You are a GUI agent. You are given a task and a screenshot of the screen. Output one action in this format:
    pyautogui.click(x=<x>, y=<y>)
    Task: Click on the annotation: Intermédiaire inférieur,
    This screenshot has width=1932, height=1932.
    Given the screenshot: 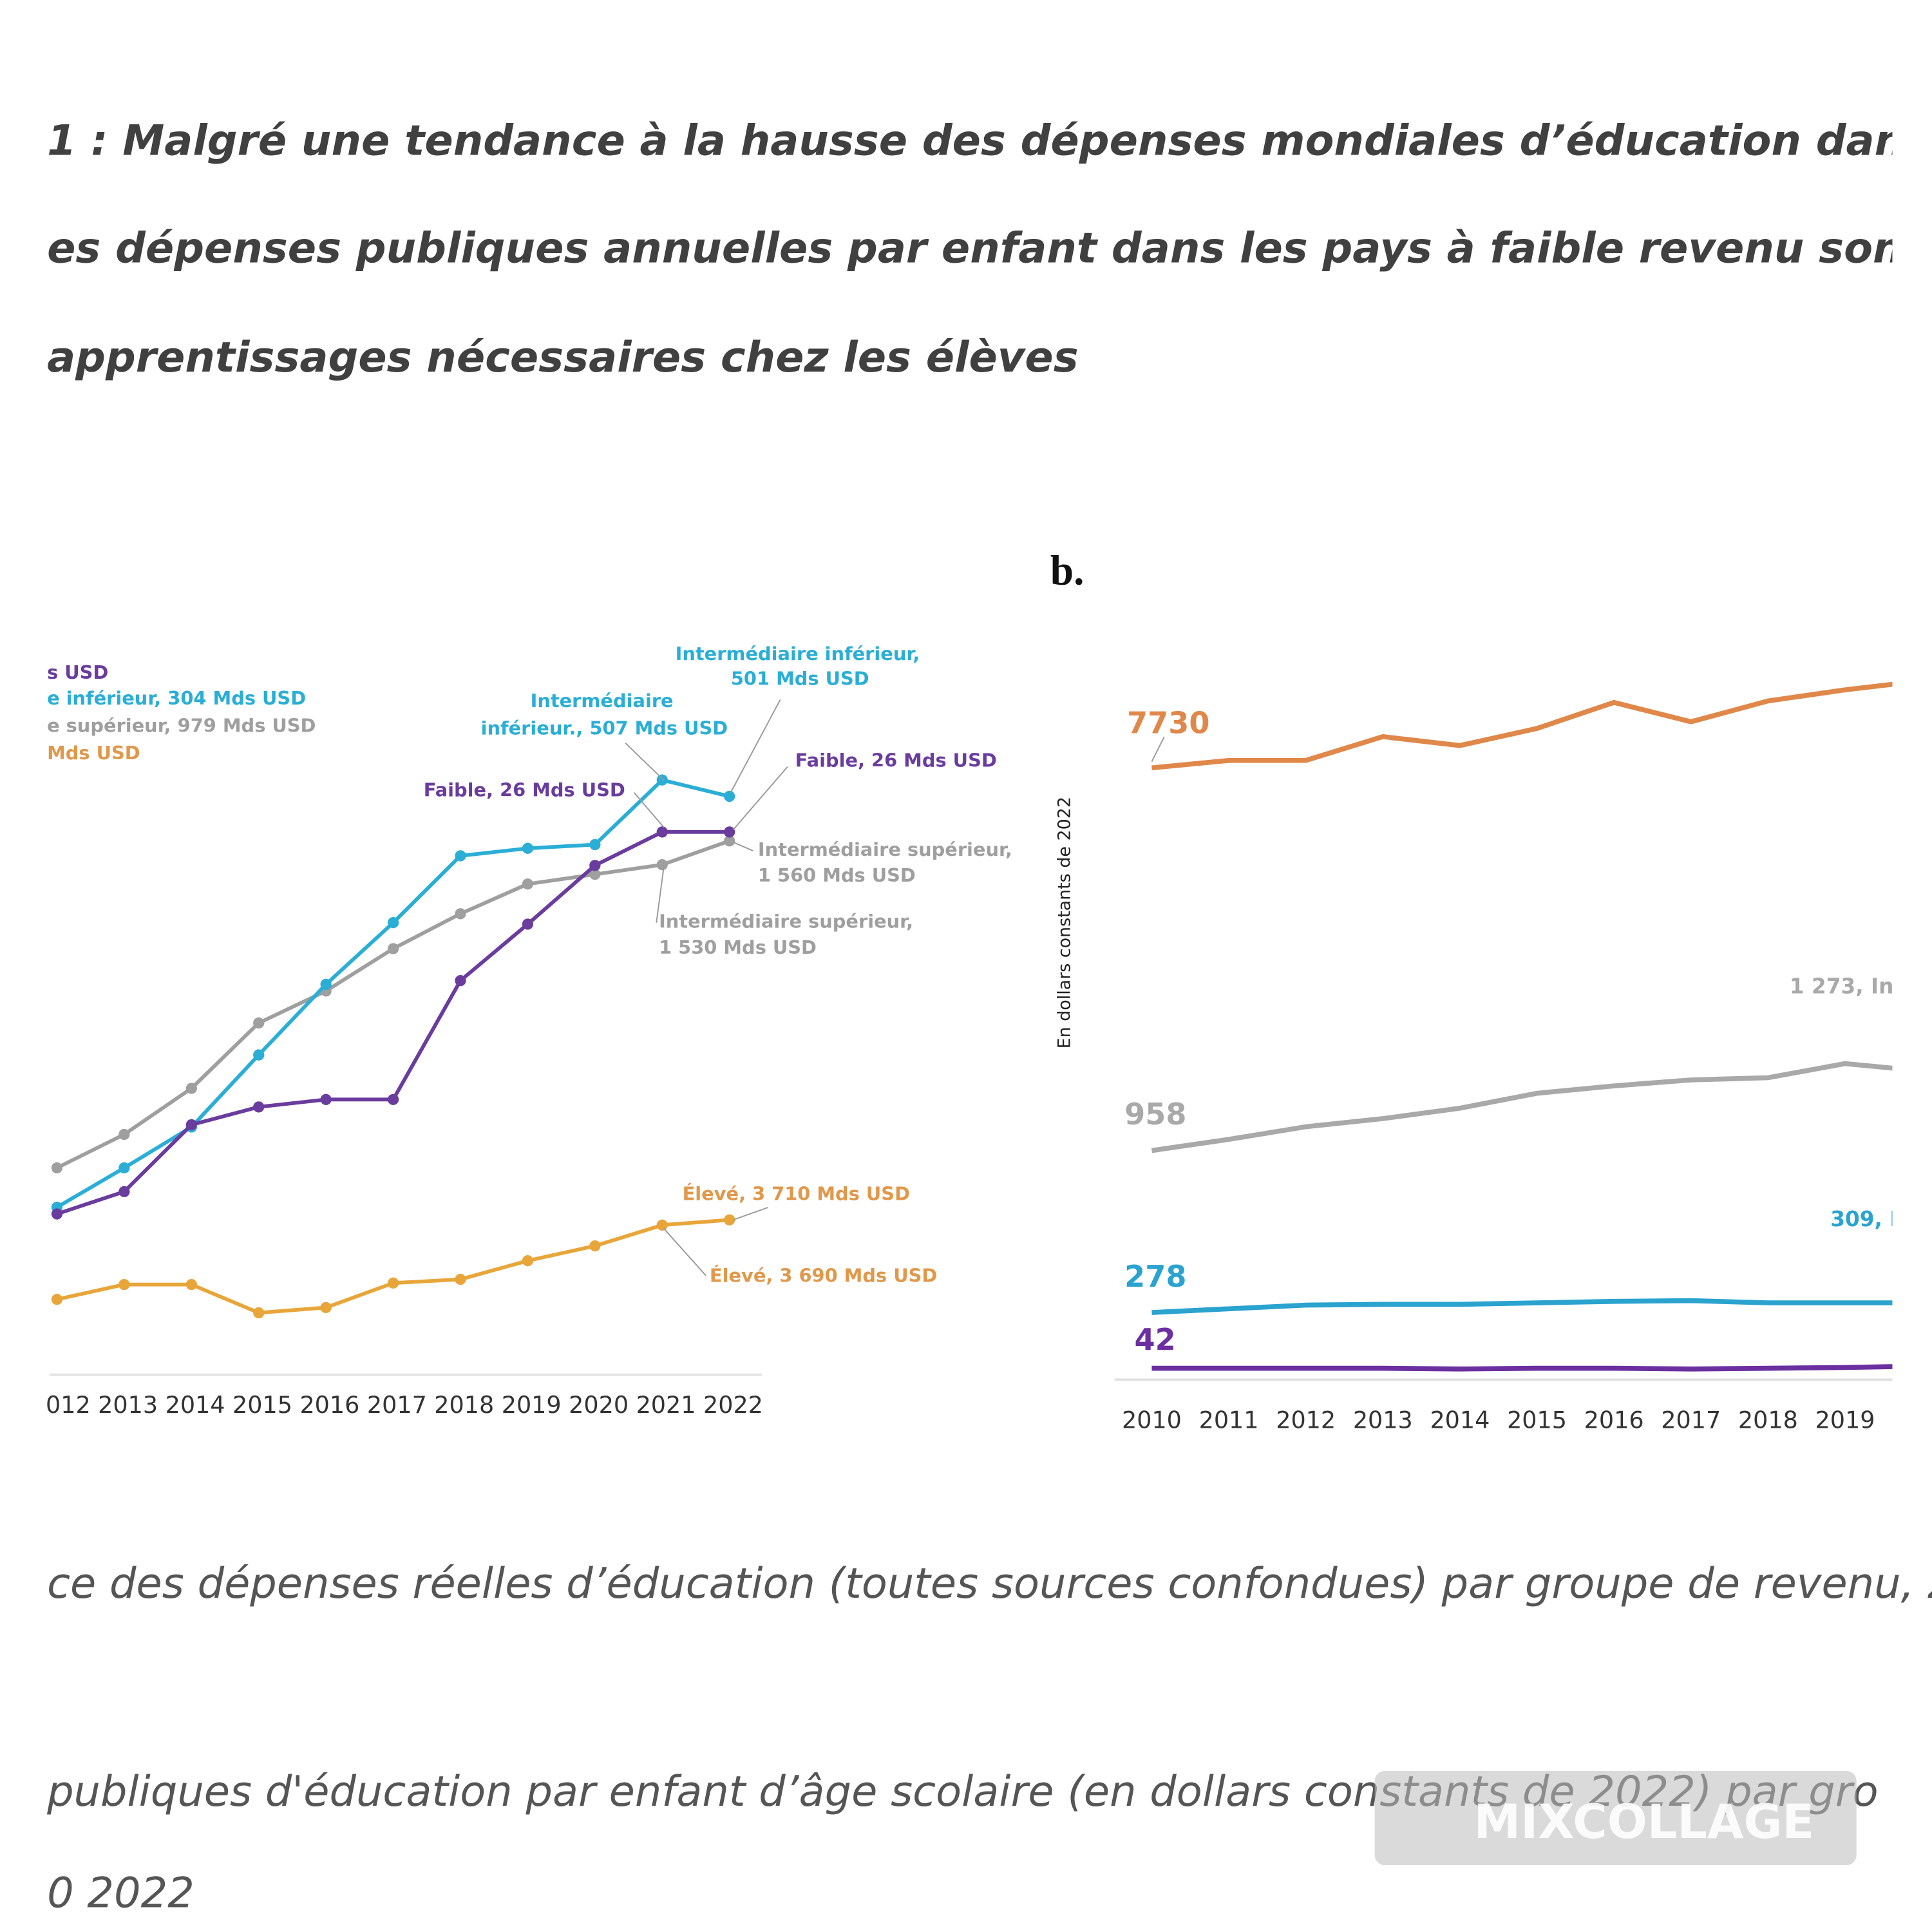 What is the action you would take?
    pyautogui.click(x=798, y=654)
    